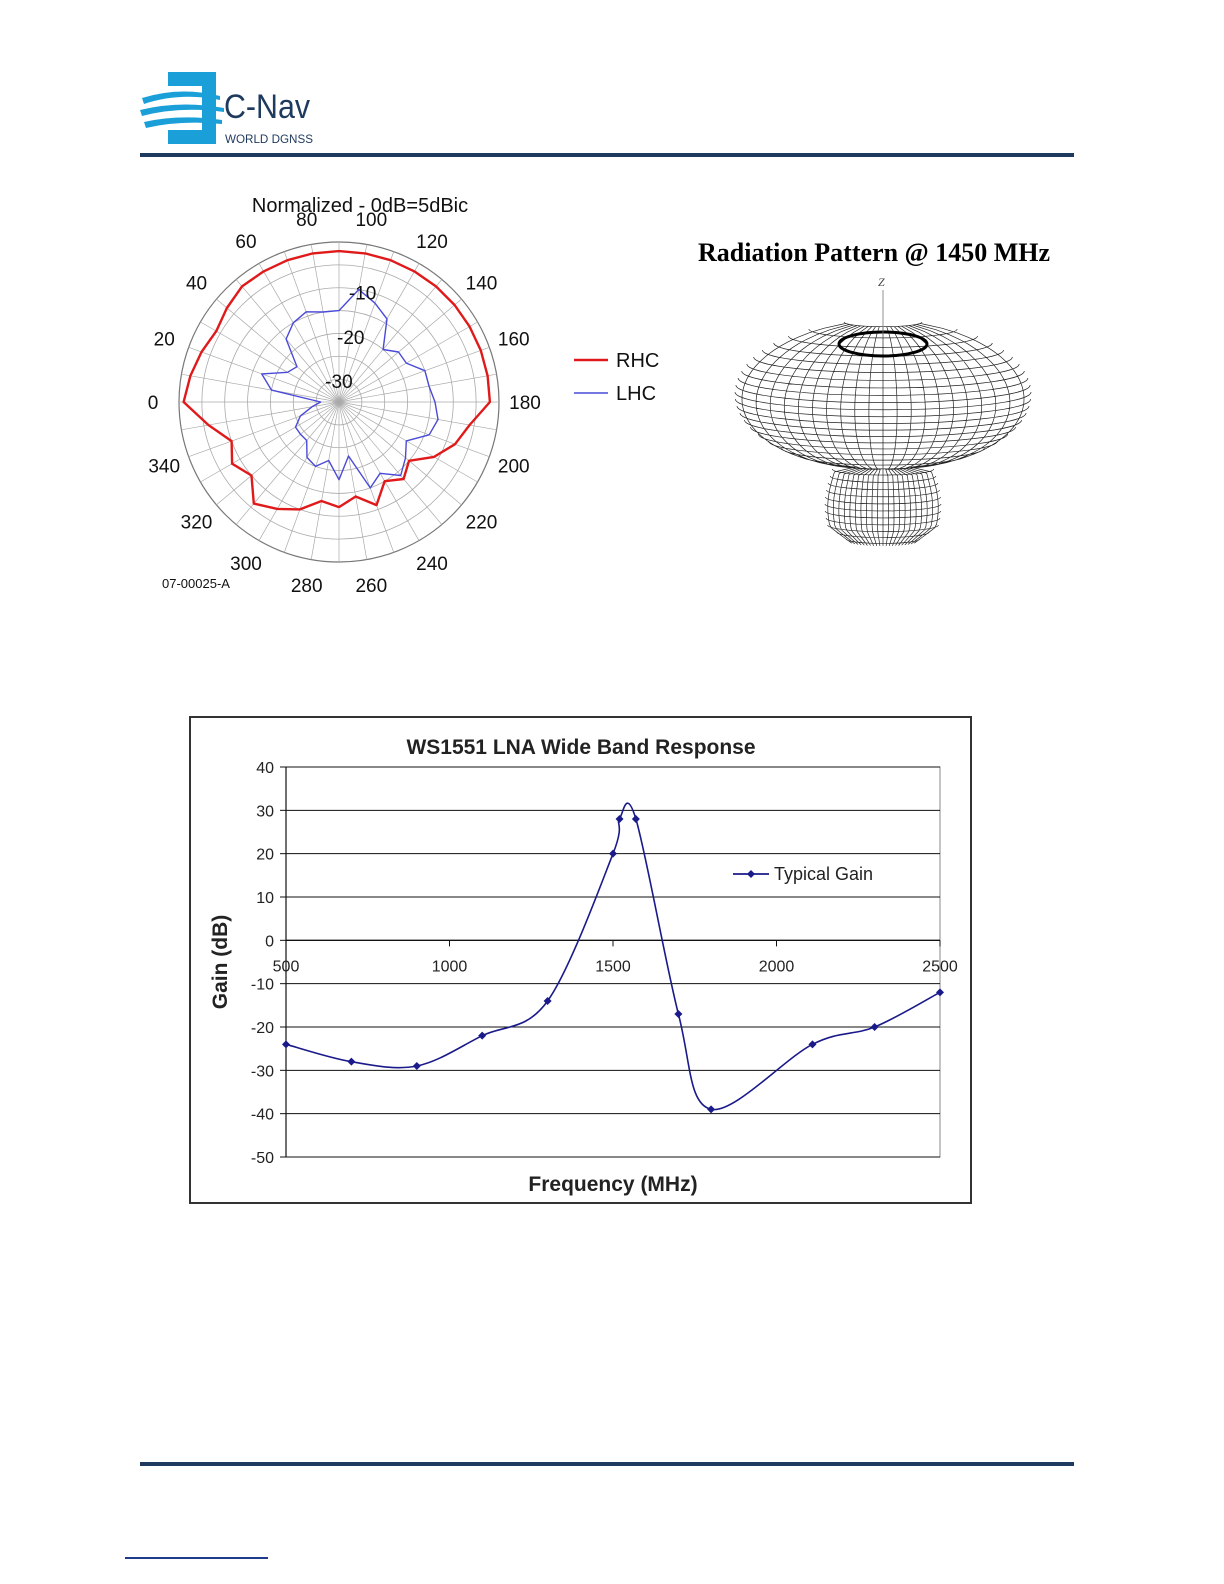  I want to click on polar-angle-tick: 320, so click(197, 523).